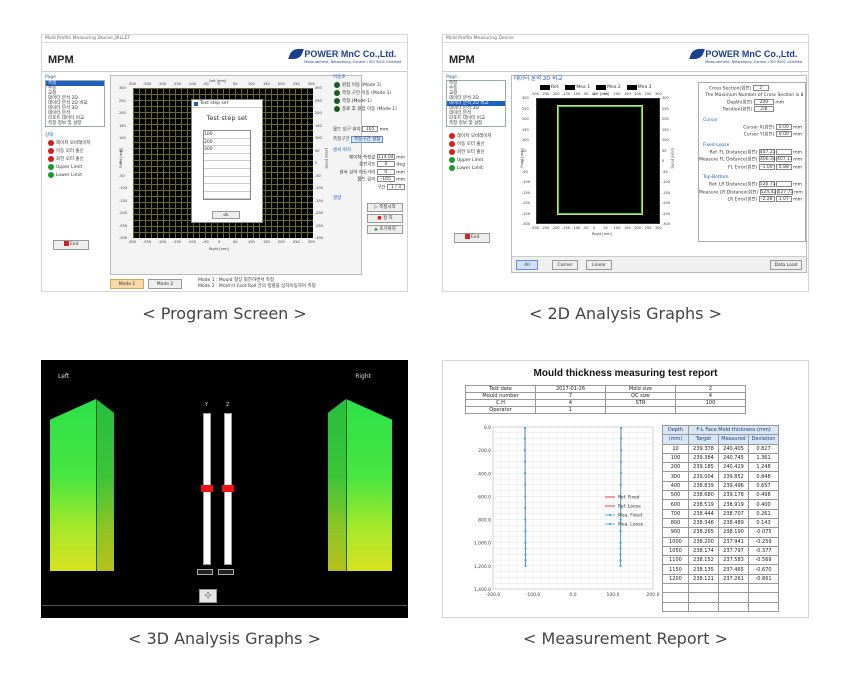 The width and height of the screenshot is (850, 680). I want to click on table-head-row: Depth F-L Face Mold thickness (mm), so click(720, 430).